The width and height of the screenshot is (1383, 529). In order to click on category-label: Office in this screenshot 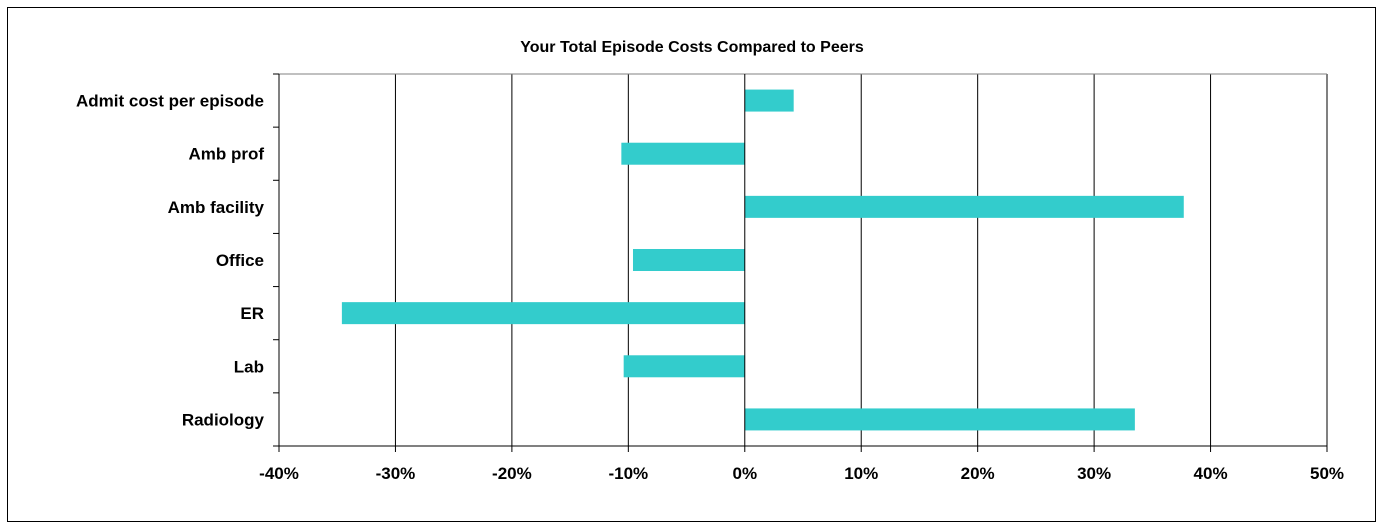, I will do `click(240, 260)`.